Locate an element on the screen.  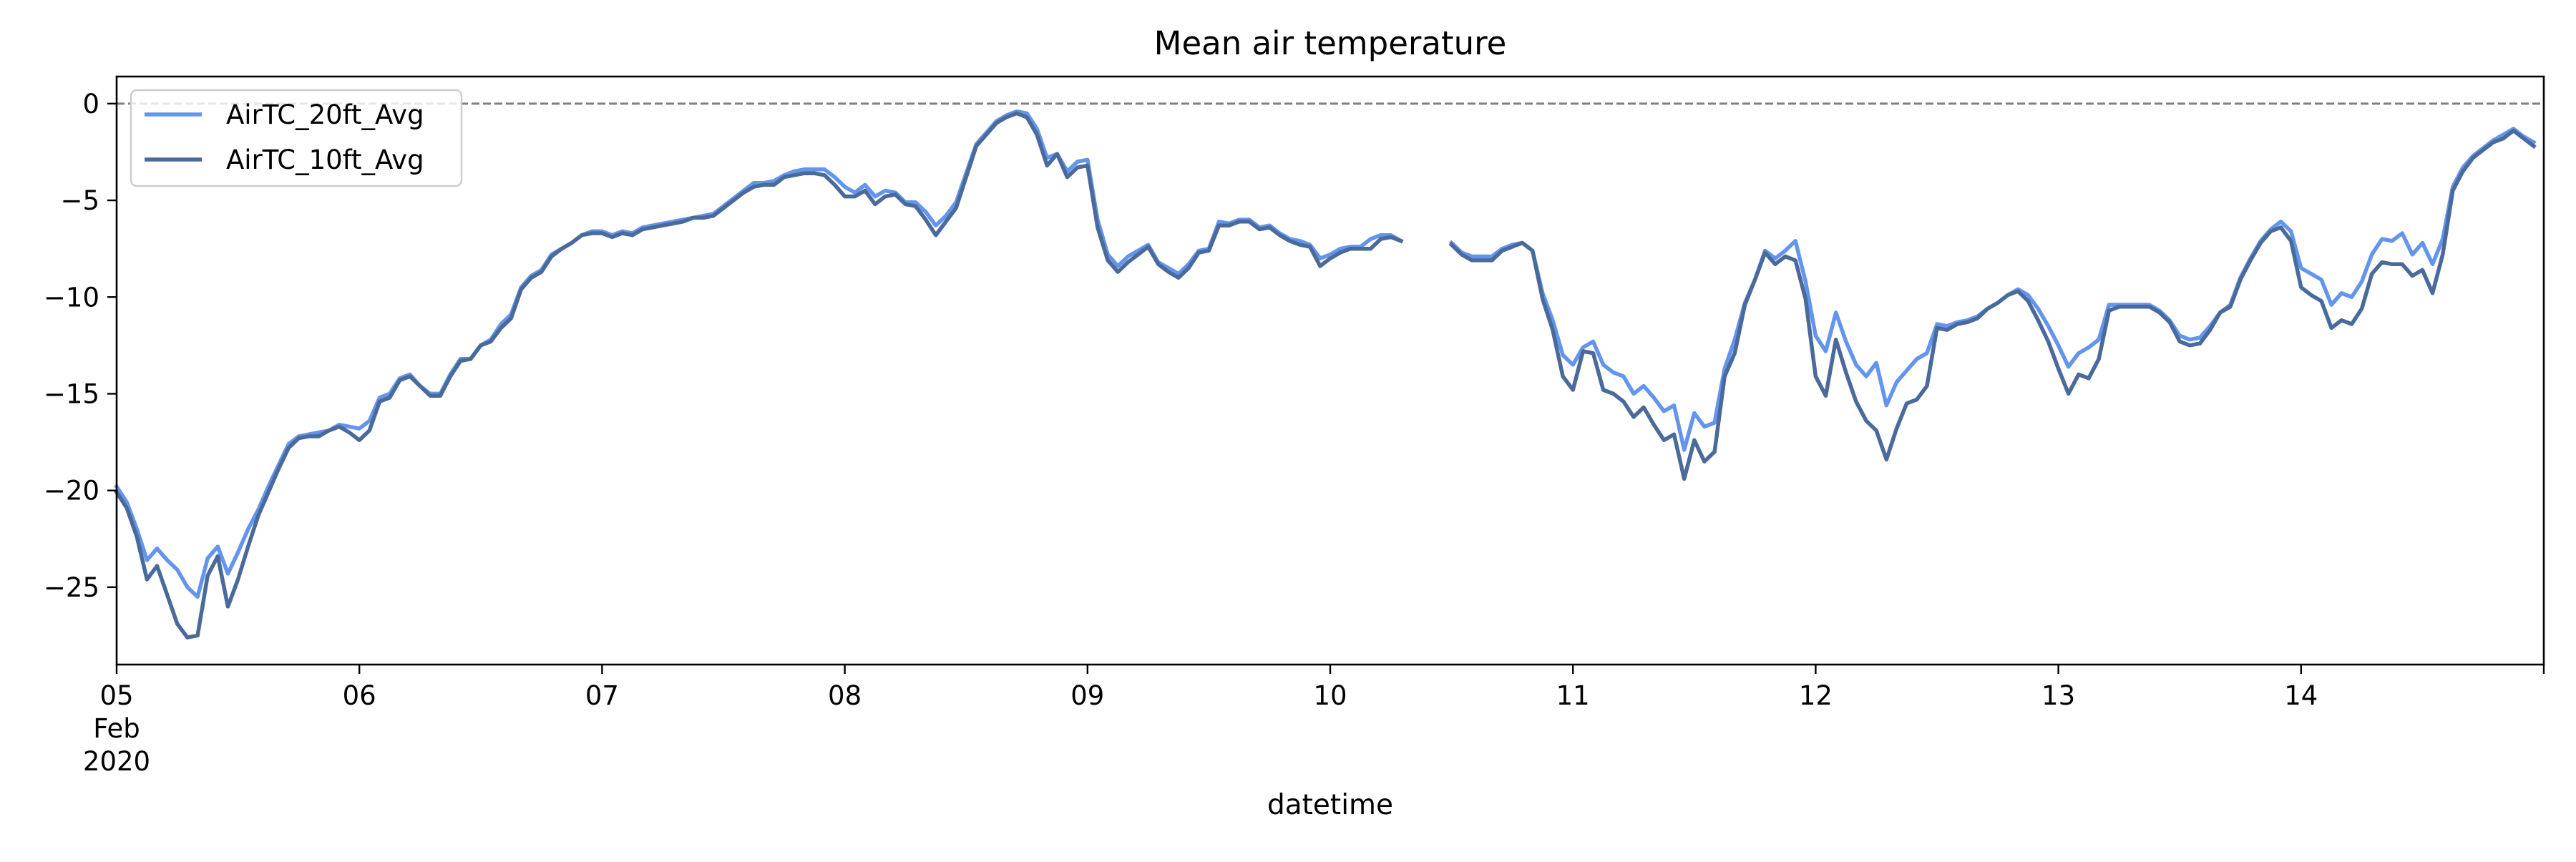
x-tick-label: 08 is located at coordinates (845, 695).